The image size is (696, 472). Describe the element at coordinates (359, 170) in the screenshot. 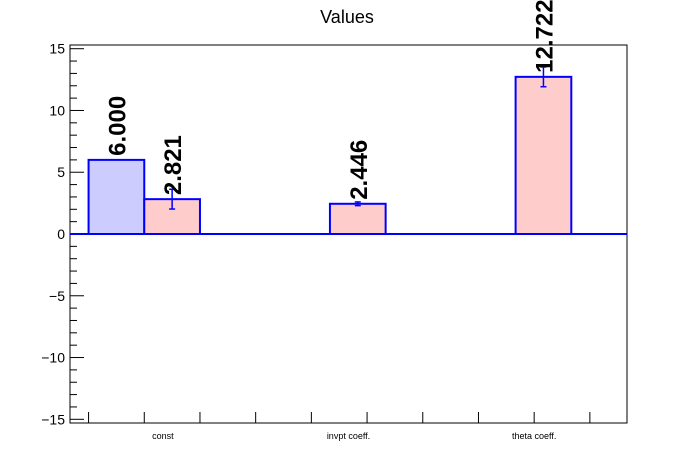

I see `value-label: 2.446` at that location.